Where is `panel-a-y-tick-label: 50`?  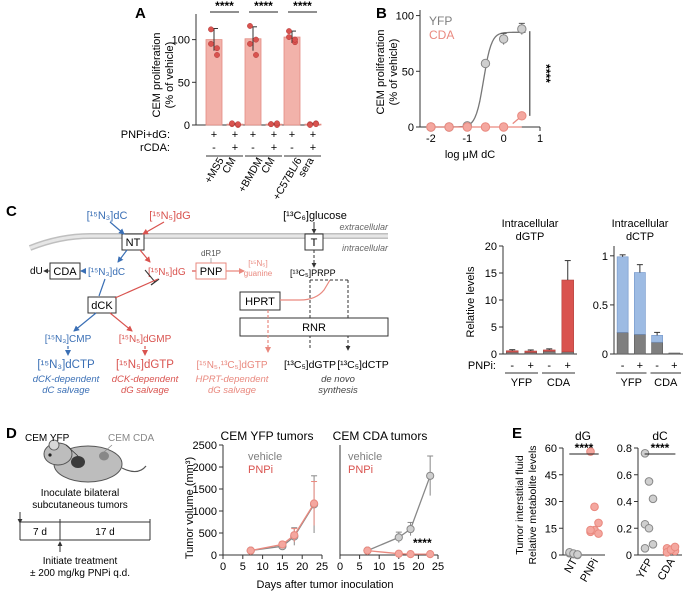 panel-a-y-tick-label: 50 is located at coordinates (184, 83).